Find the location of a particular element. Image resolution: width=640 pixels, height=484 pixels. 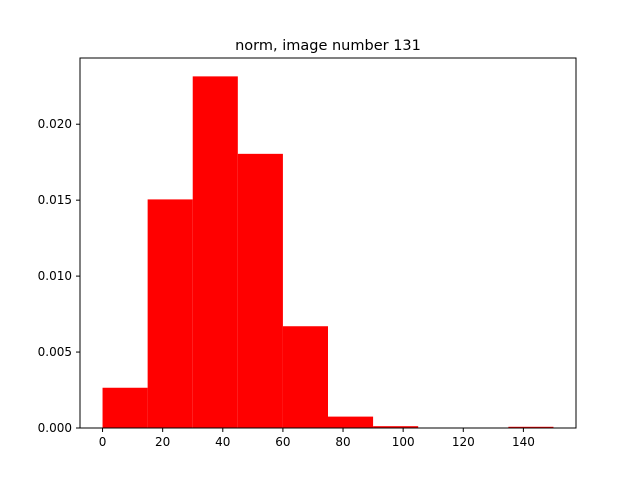

x-tick-label: 140 is located at coordinates (523, 442).